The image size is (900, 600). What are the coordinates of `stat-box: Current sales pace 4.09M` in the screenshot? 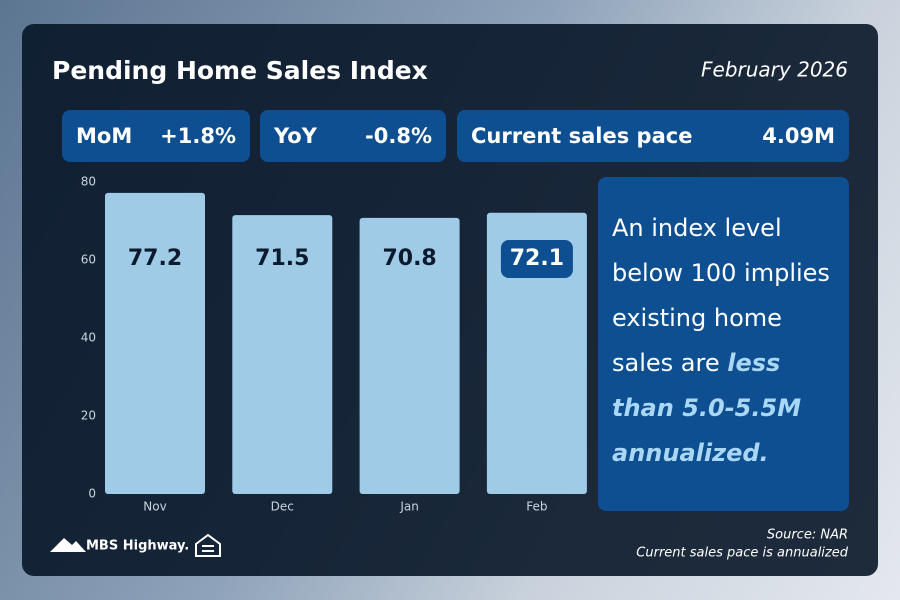 It's located at (653, 136).